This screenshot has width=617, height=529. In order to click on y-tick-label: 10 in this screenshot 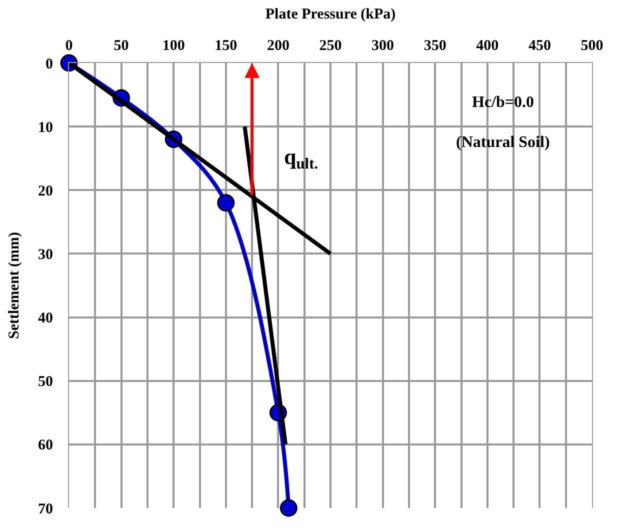, I will do `click(45, 128)`.